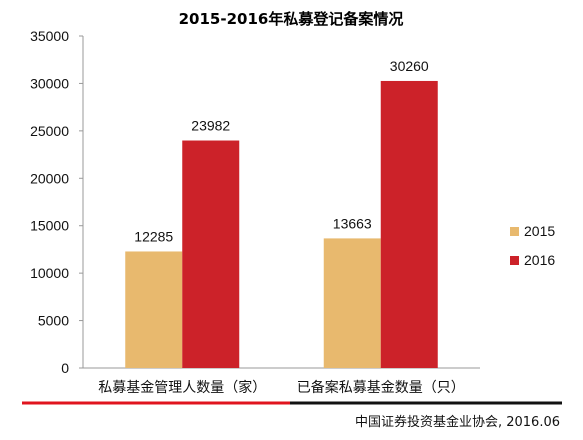 The height and width of the screenshot is (440, 583). I want to click on legend-label-2015: 2015, so click(539, 231).